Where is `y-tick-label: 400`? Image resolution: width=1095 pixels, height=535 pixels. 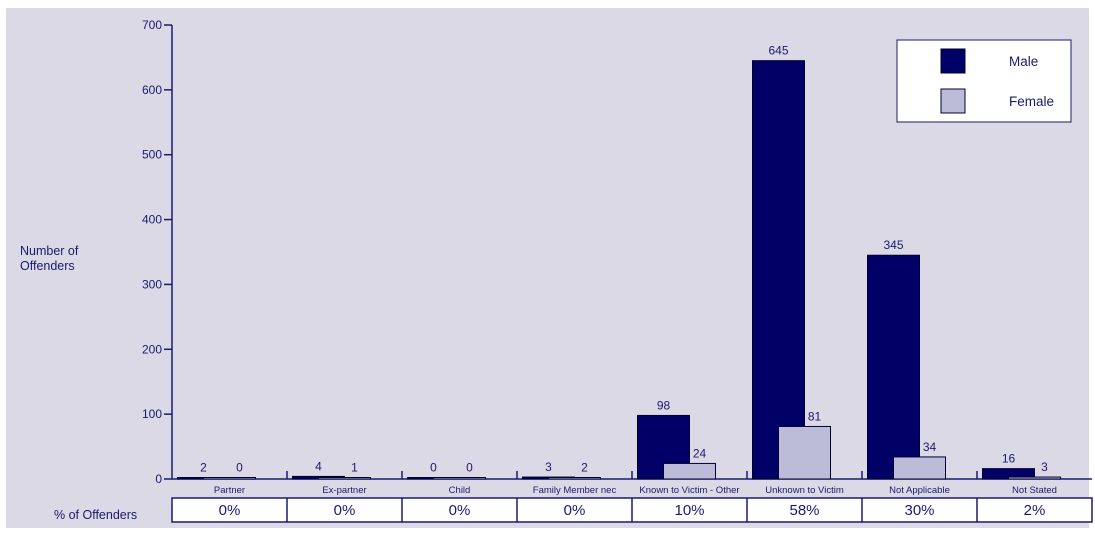 y-tick-label: 400 is located at coordinates (152, 220).